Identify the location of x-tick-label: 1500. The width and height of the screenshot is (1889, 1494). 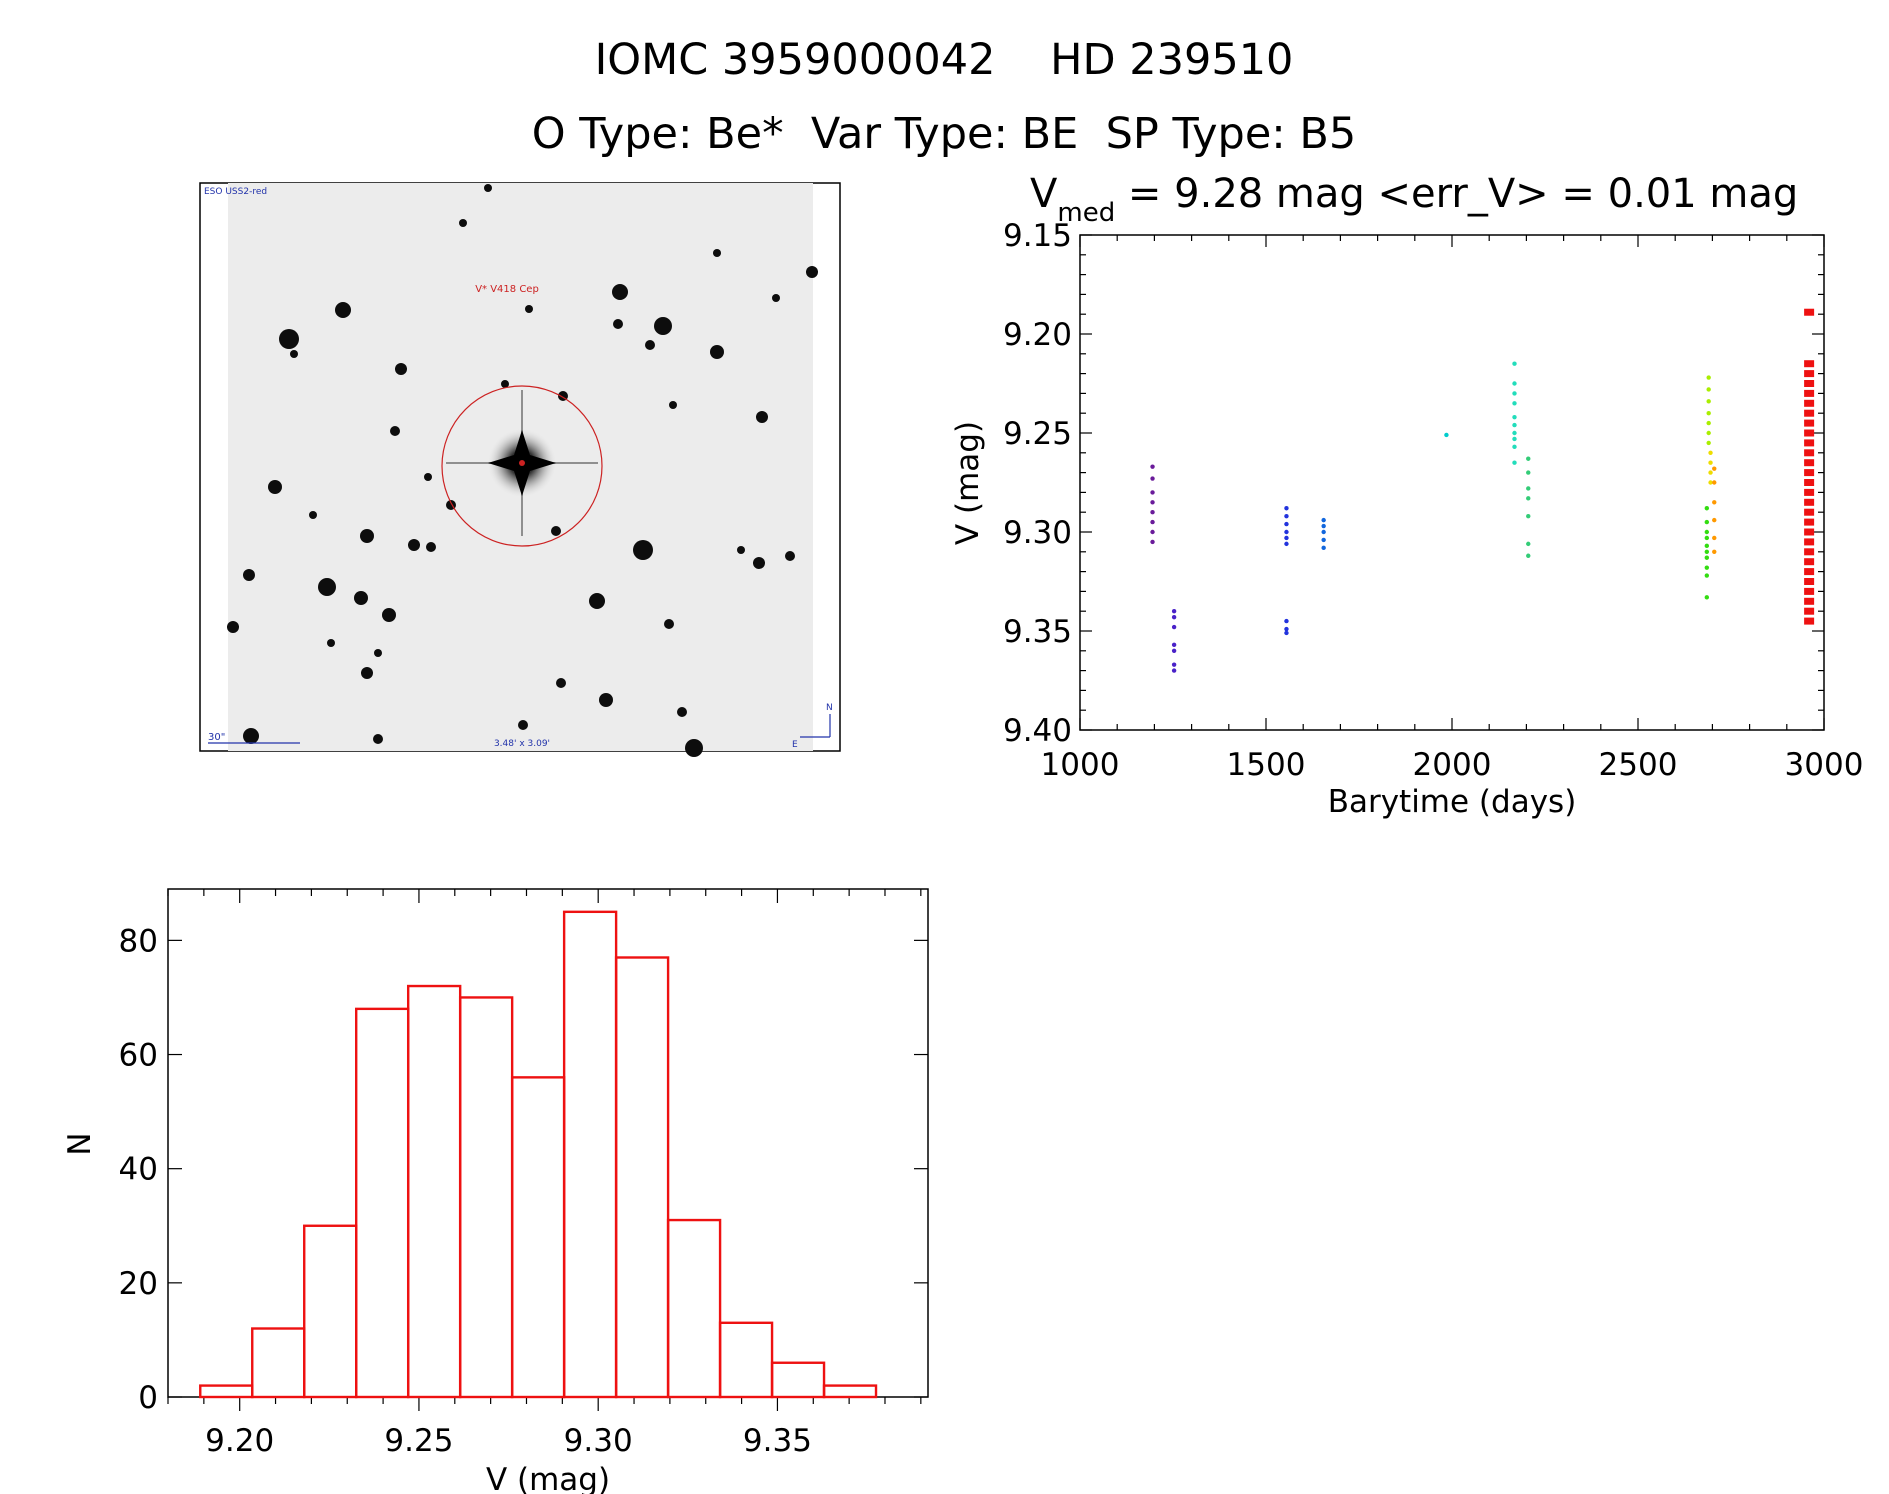
(1266, 765).